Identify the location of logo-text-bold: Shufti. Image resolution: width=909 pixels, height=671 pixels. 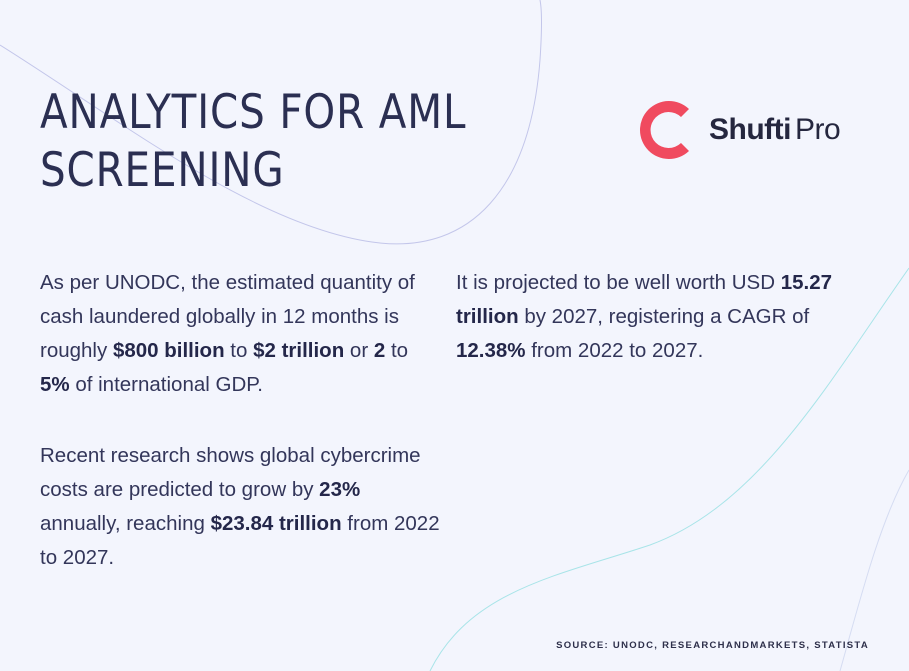
(750, 129).